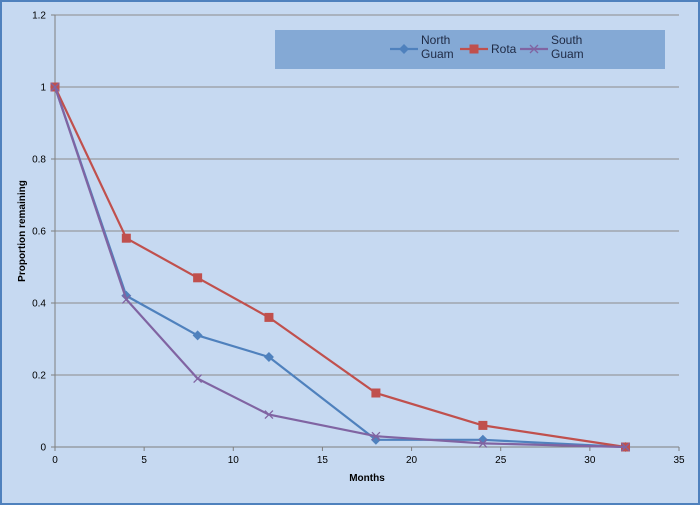 This screenshot has height=505, width=700. What do you see at coordinates (367, 478) in the screenshot?
I see `x-axis-title: Months` at bounding box center [367, 478].